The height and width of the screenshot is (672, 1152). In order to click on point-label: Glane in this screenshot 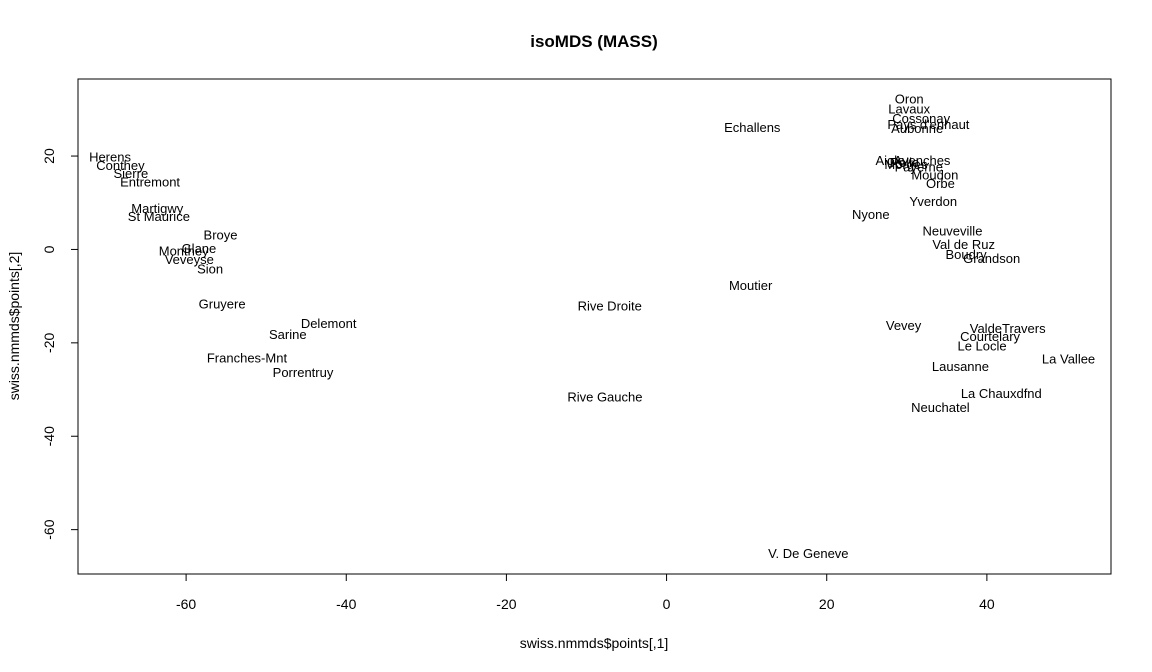, I will do `click(199, 248)`.